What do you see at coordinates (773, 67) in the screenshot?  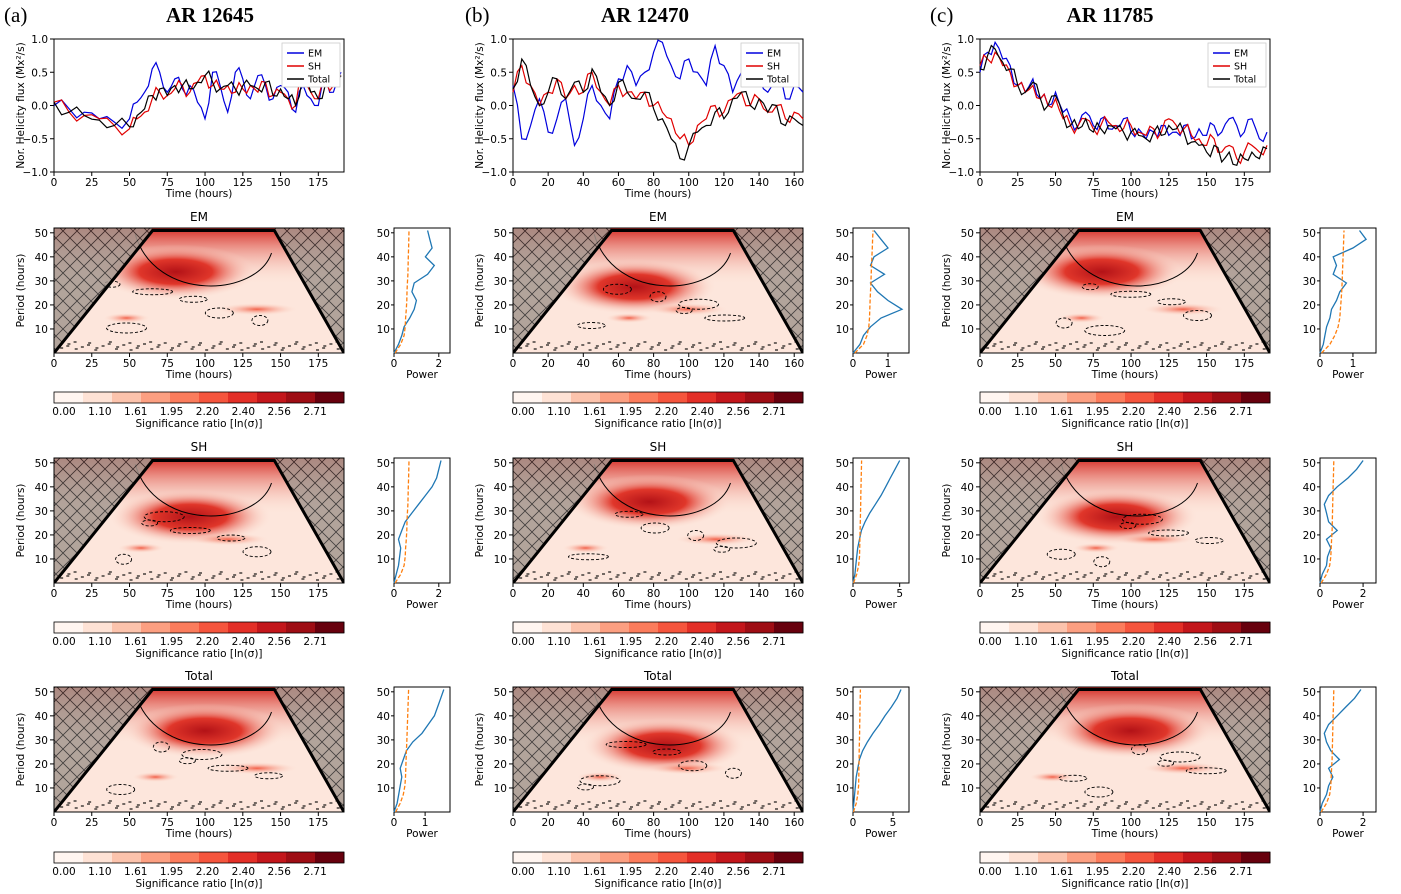 I see `legend-label-sh: SH` at bounding box center [773, 67].